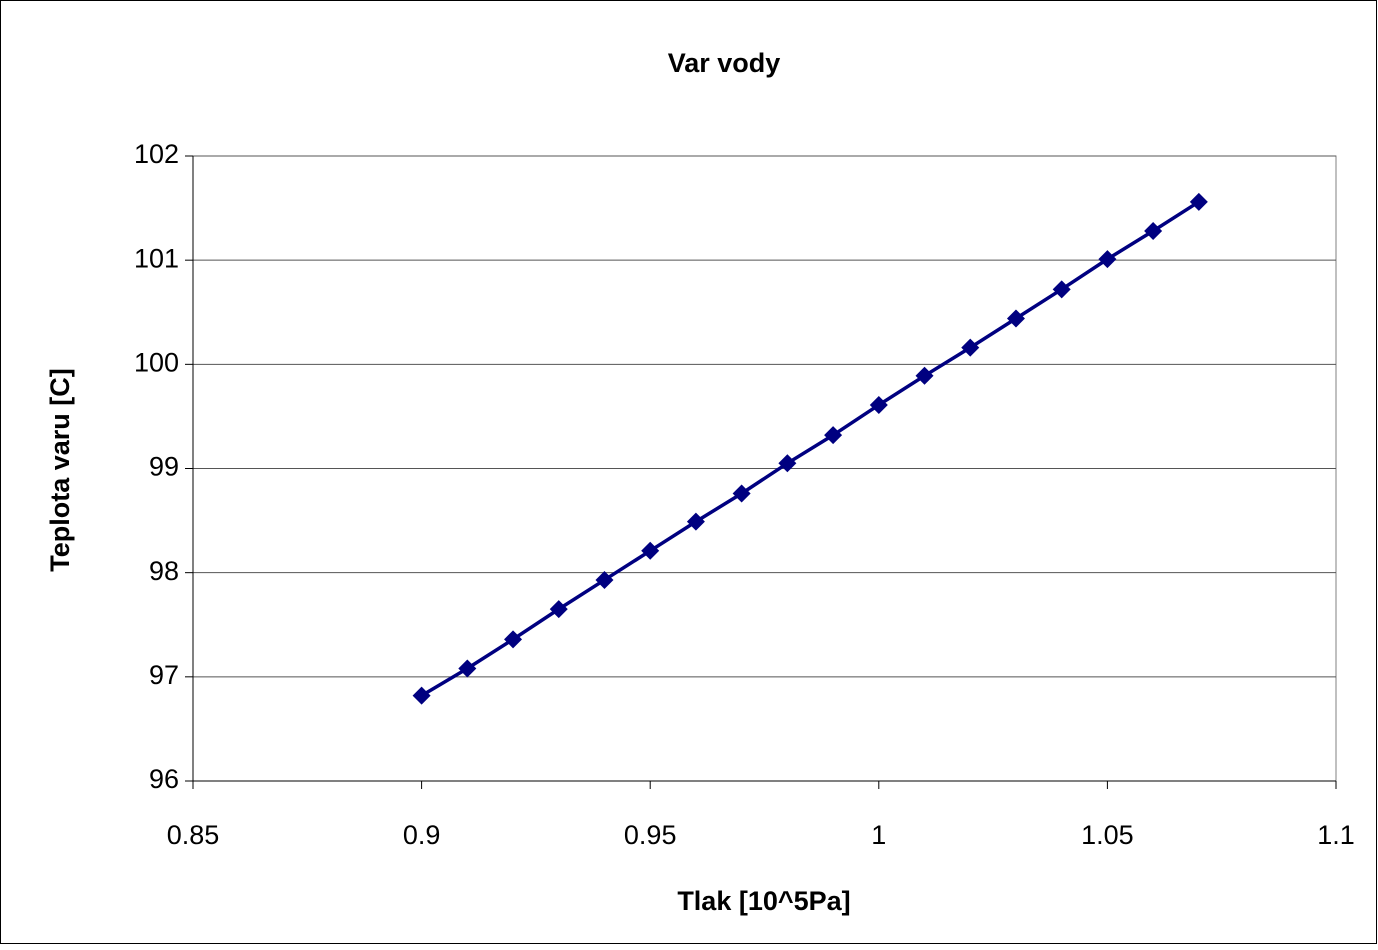 This screenshot has width=1378, height=950. What do you see at coordinates (1107, 835) in the screenshot?
I see `x-tick-label: 1.05` at bounding box center [1107, 835].